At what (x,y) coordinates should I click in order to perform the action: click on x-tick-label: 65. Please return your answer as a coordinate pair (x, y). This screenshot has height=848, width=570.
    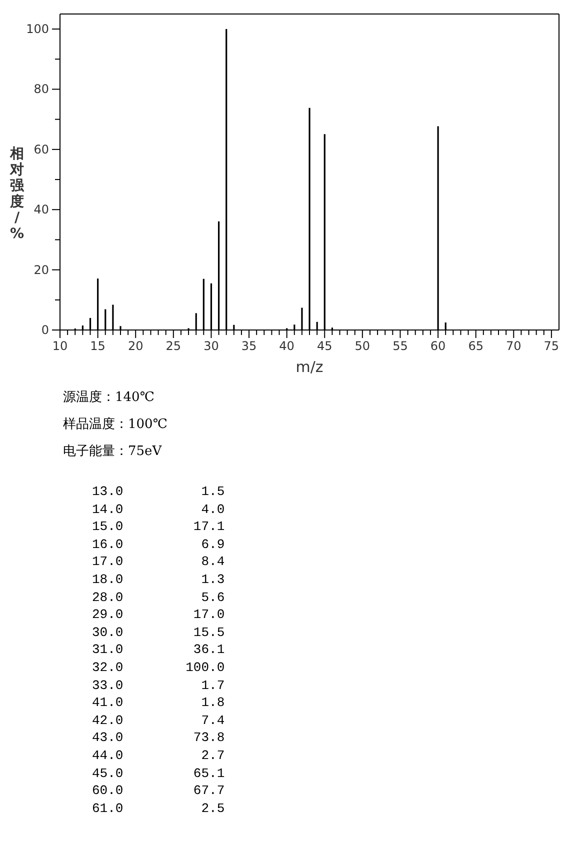
    Looking at the image, I should click on (476, 346).